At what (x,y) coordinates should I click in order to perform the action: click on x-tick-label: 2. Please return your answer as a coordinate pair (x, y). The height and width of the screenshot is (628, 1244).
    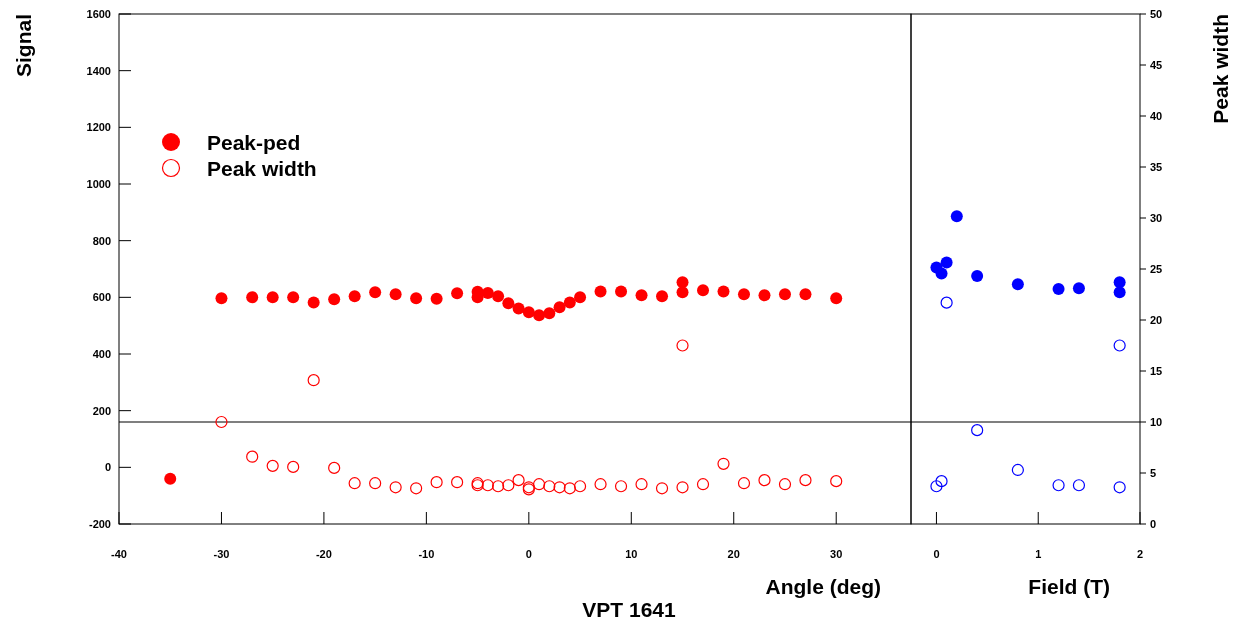
    Looking at the image, I should click on (1140, 554).